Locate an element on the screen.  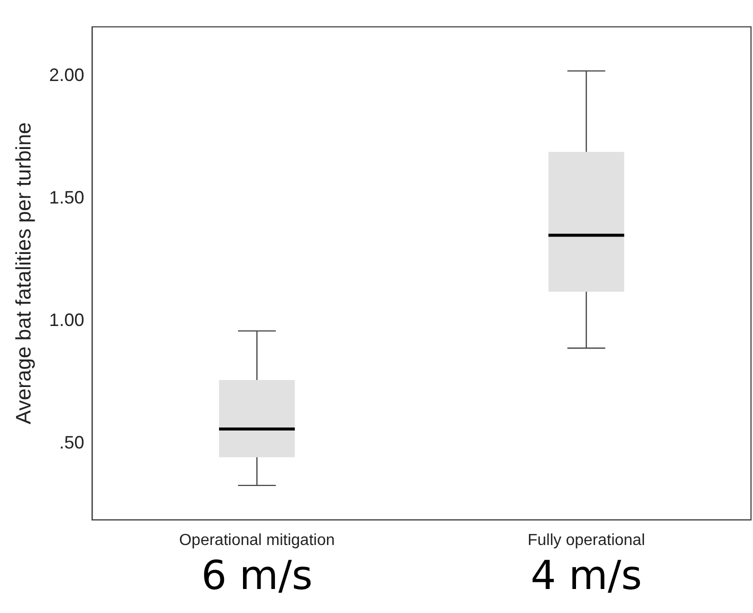
x-tick-label: Operational mitigation is located at coordinates (257, 540).